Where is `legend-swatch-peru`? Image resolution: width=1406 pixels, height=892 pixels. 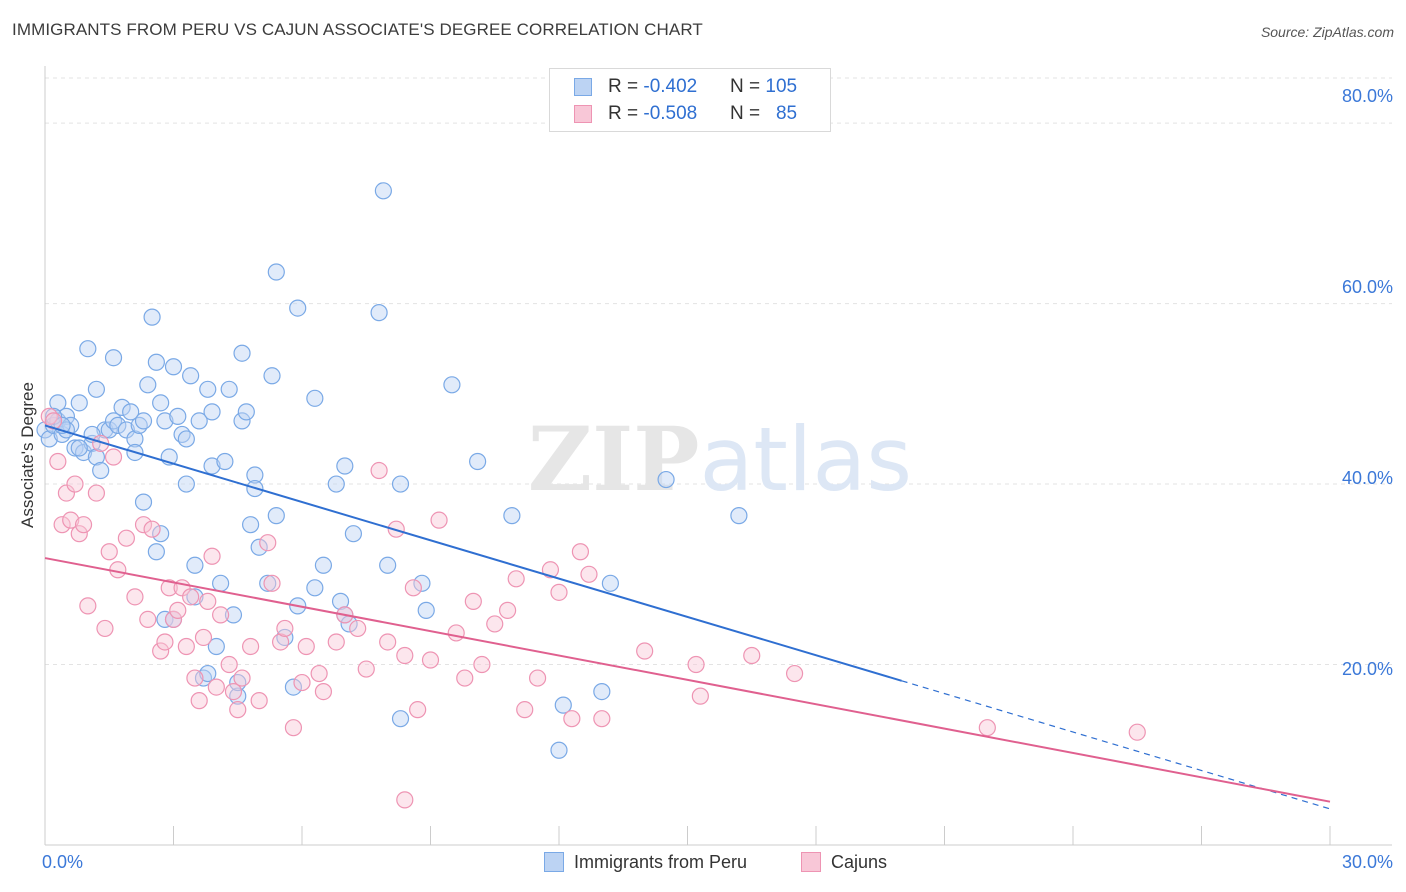 legend-swatch-peru is located at coordinates (583, 87).